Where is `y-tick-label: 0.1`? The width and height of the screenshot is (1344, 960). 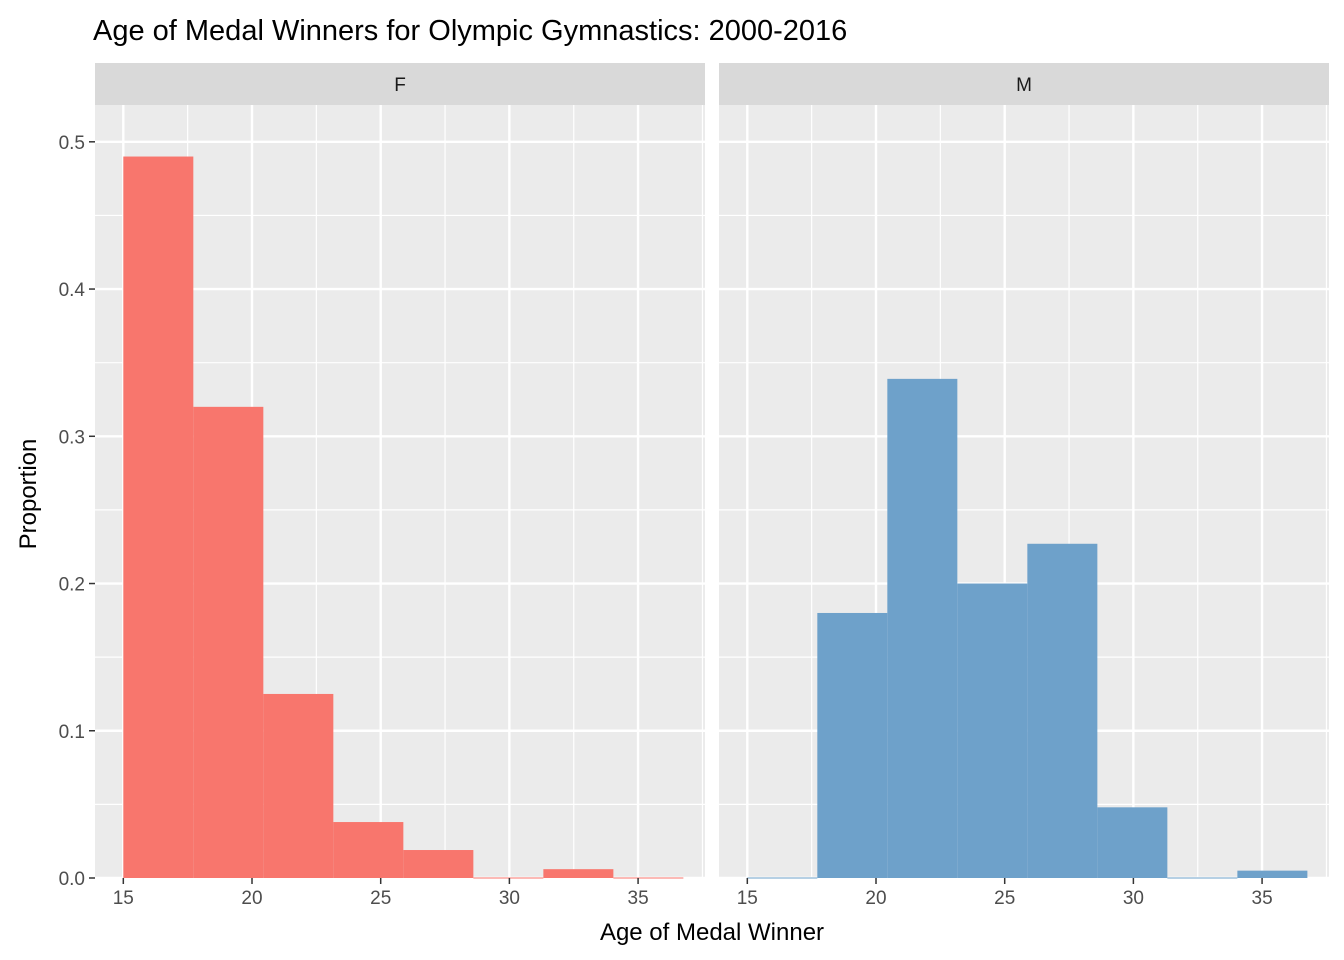 y-tick-label: 0.1 is located at coordinates (72, 732).